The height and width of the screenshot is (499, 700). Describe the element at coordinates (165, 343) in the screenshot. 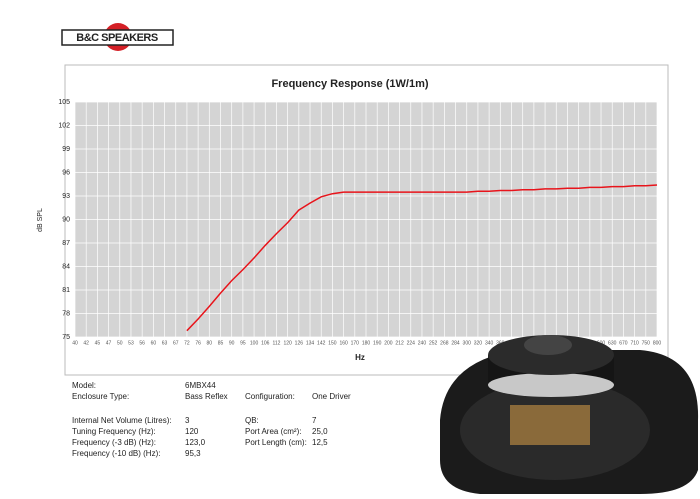

I see `x-tick-label: 63` at that location.